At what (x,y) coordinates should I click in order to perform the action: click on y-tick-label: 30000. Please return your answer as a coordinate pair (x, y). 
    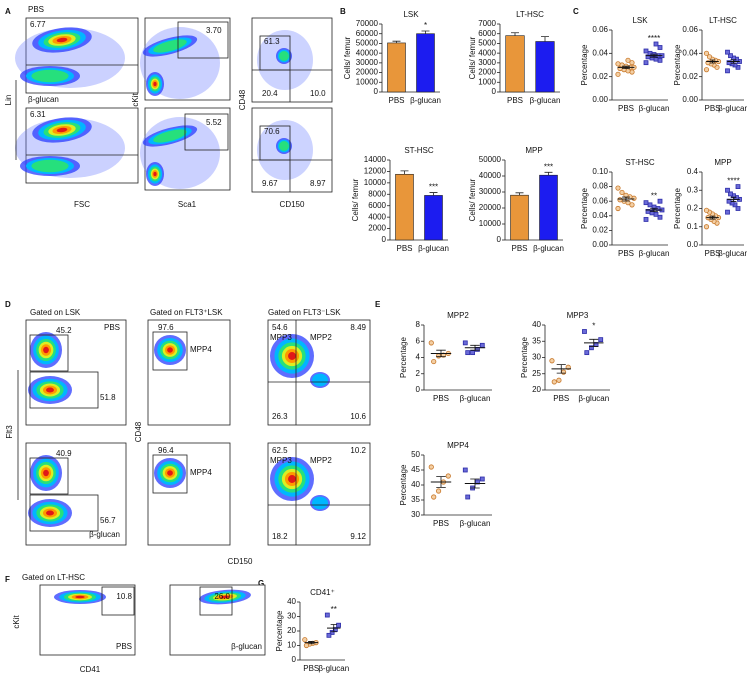
    Looking at the image, I should click on (490, 191).